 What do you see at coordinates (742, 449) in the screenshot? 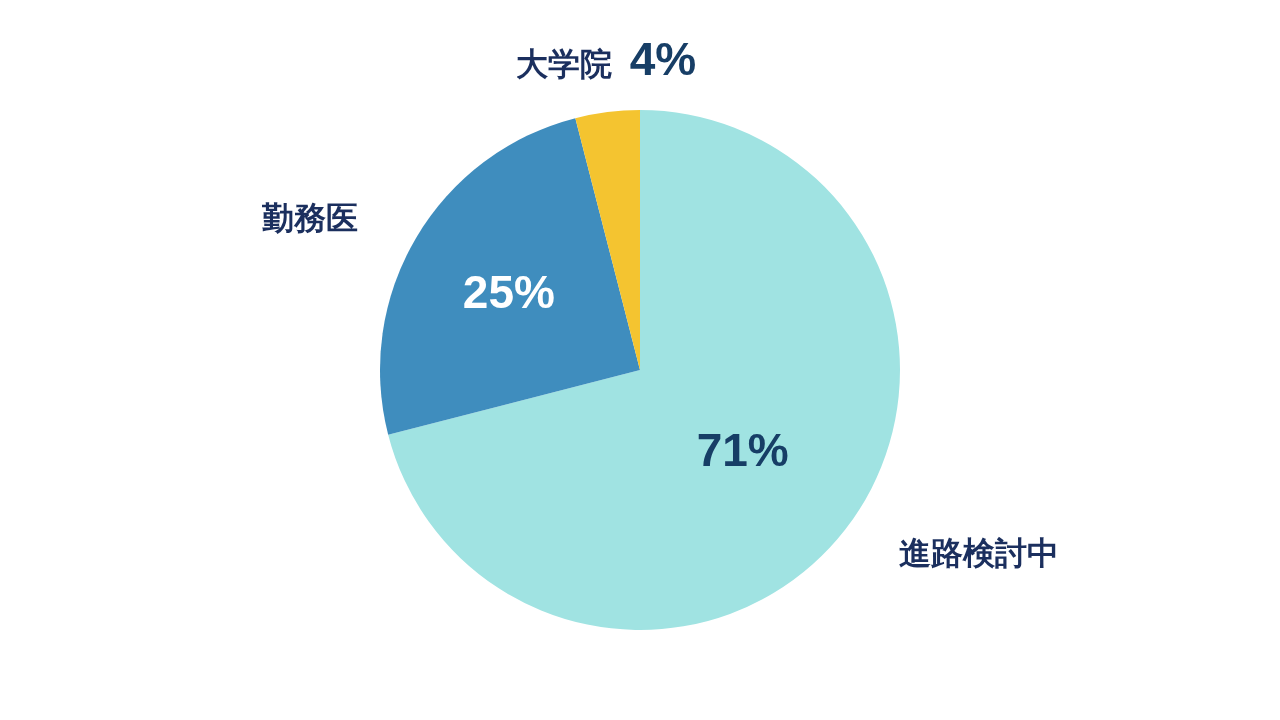
I see `data-label: 71%` at bounding box center [742, 449].